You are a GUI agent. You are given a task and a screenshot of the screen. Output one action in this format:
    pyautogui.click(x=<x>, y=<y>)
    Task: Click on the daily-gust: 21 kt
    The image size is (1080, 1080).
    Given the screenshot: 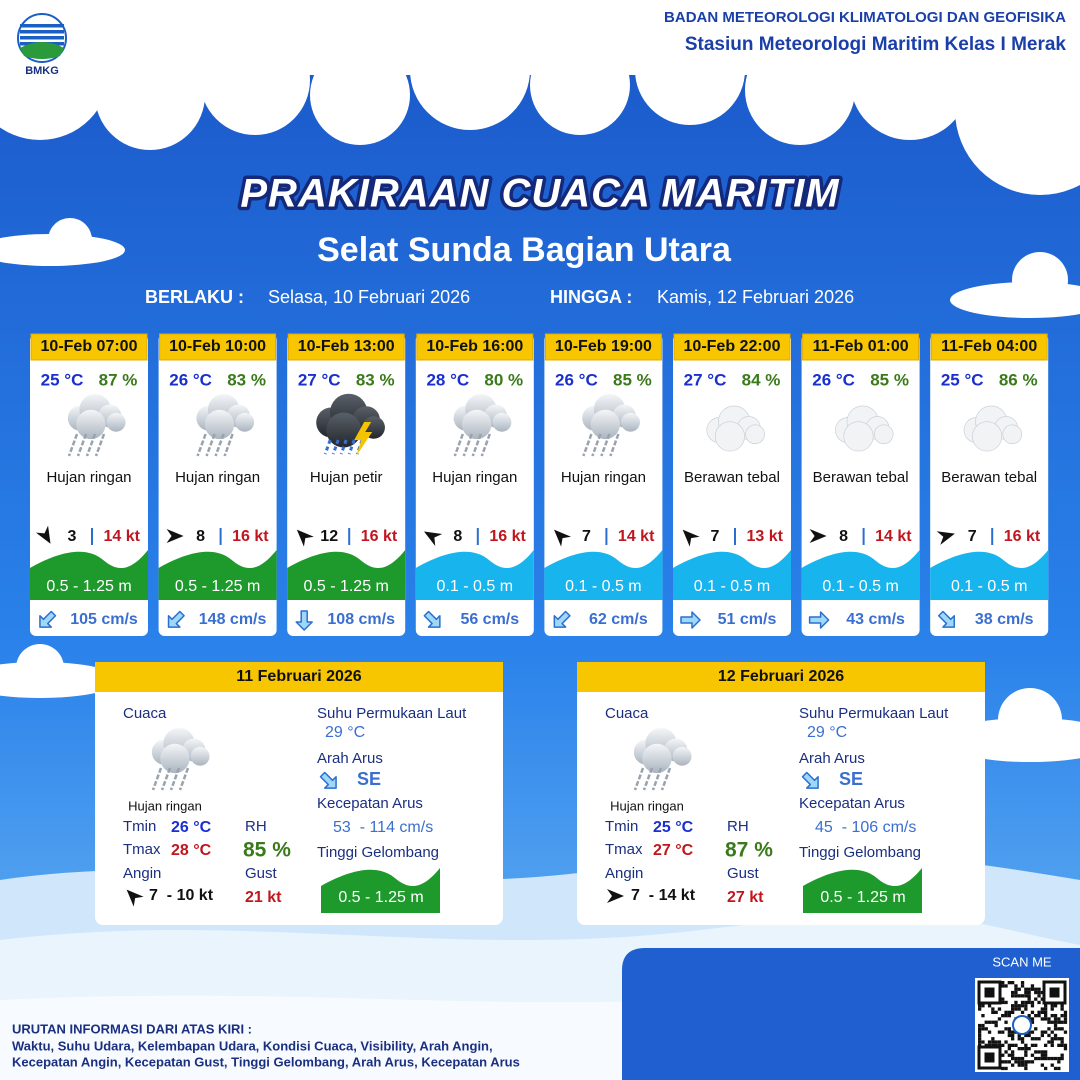 What is the action you would take?
    pyautogui.click(x=263, y=897)
    